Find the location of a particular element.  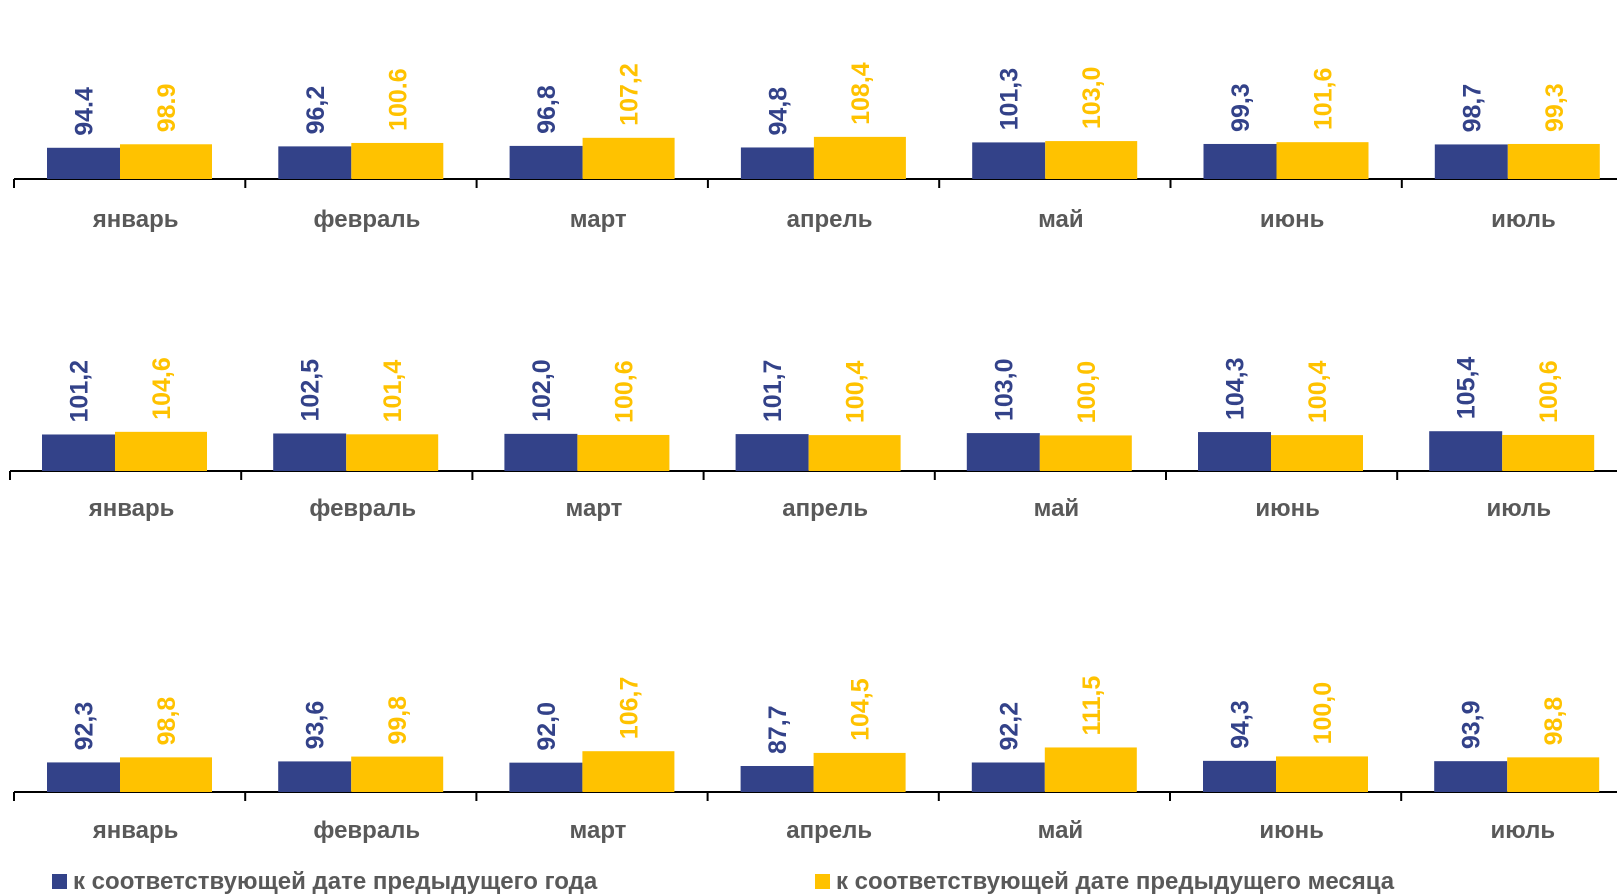

legend-swatch-prev-month is located at coordinates (822, 881).